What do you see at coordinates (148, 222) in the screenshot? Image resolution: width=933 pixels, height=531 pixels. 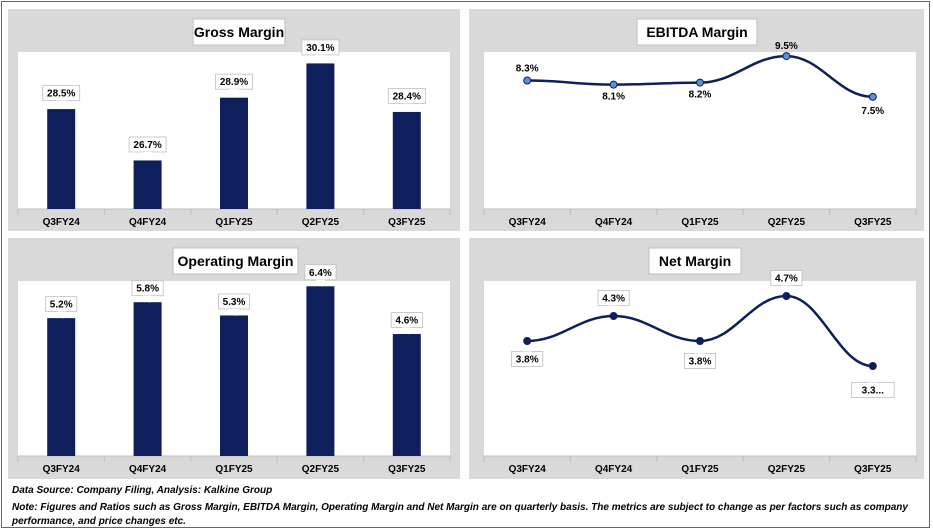 I see `gross-margin-x-tick-label: Q4FY24` at bounding box center [148, 222].